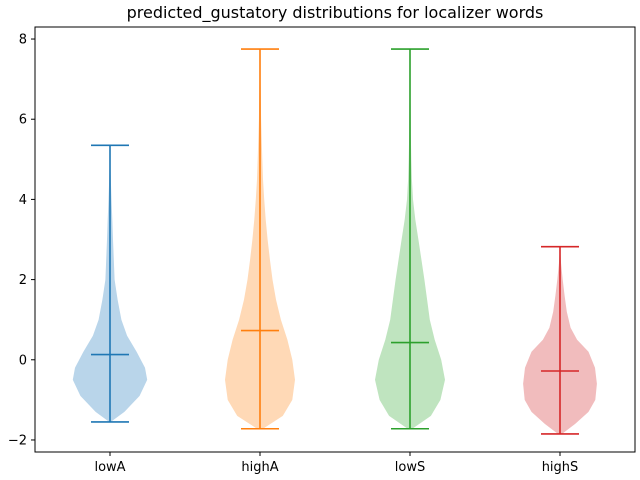  What do you see at coordinates (17, 440) in the screenshot?
I see `y-tick-label--2: −2` at bounding box center [17, 440].